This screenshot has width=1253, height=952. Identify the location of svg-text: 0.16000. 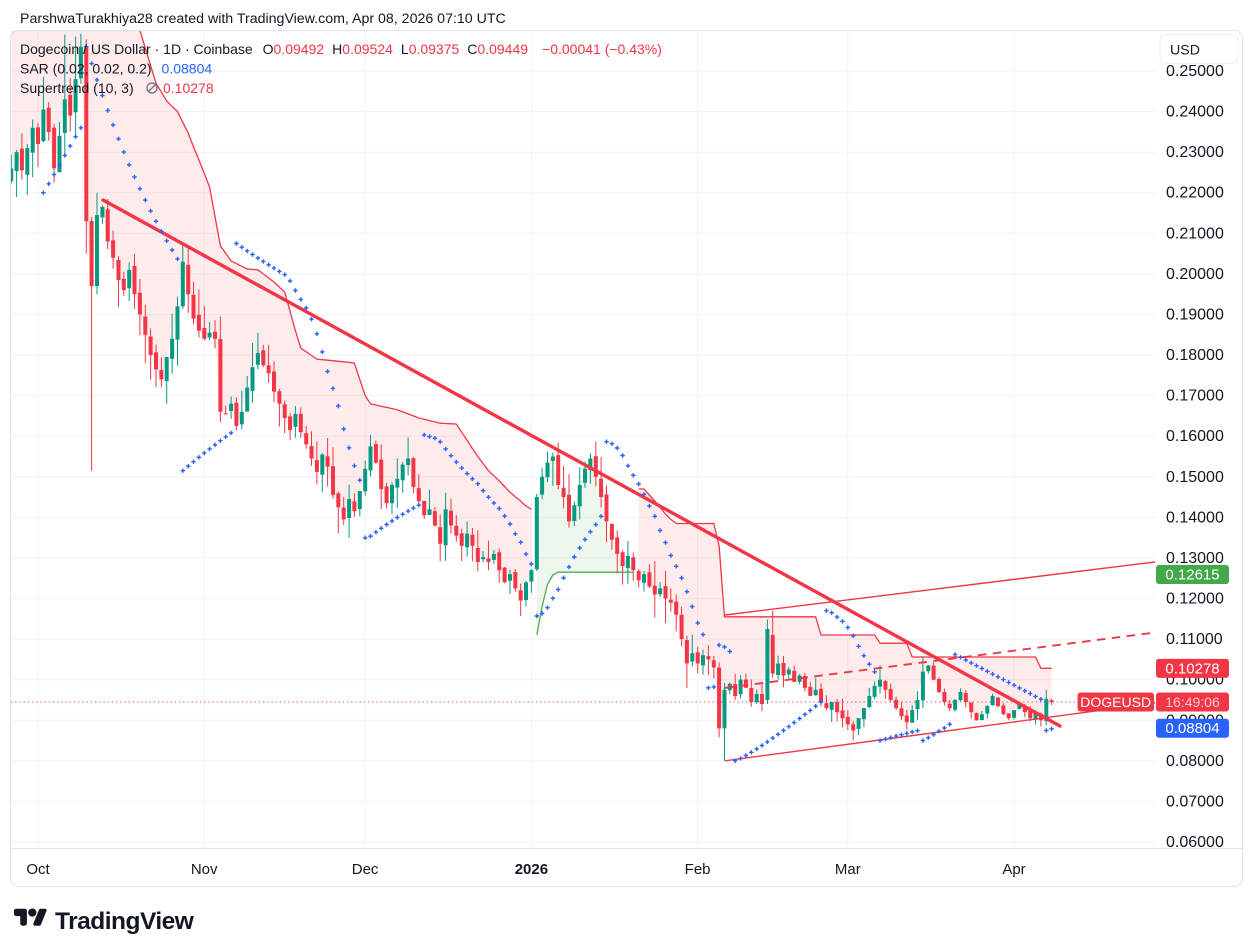
(1195, 436).